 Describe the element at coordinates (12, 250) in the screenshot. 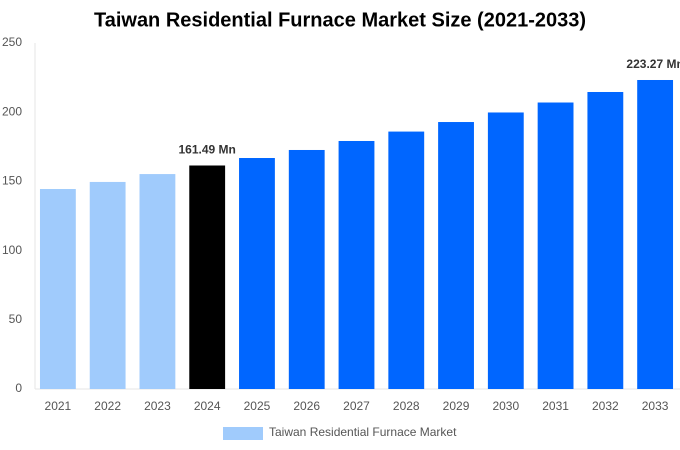

I see `y-tick-label: 100` at that location.